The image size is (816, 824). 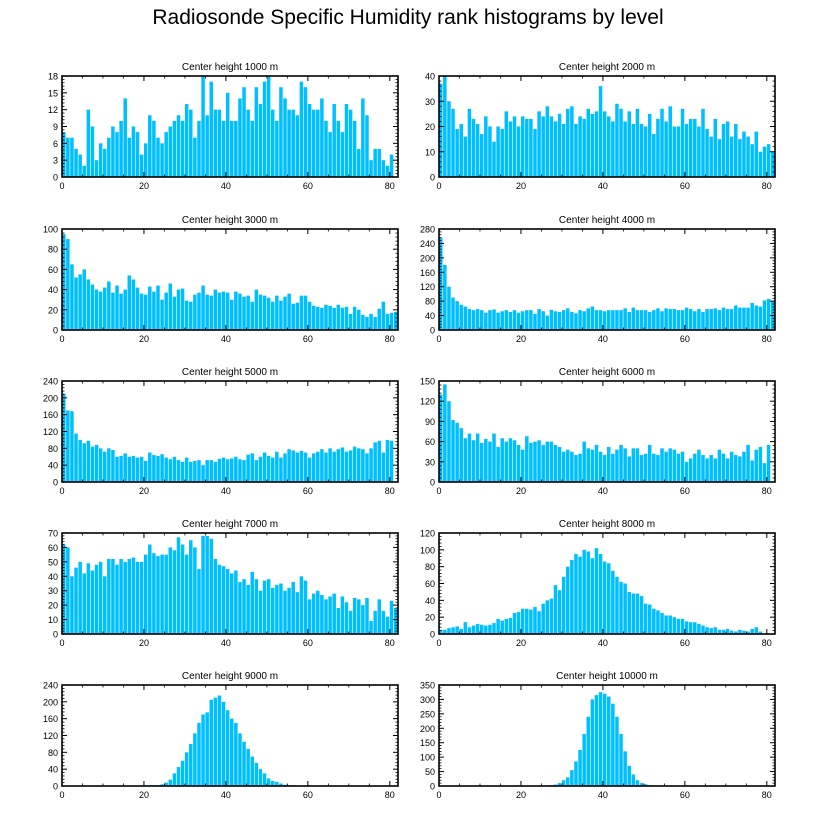 What do you see at coordinates (607, 372) in the screenshot?
I see `panel-title: Center height 6000 m` at bounding box center [607, 372].